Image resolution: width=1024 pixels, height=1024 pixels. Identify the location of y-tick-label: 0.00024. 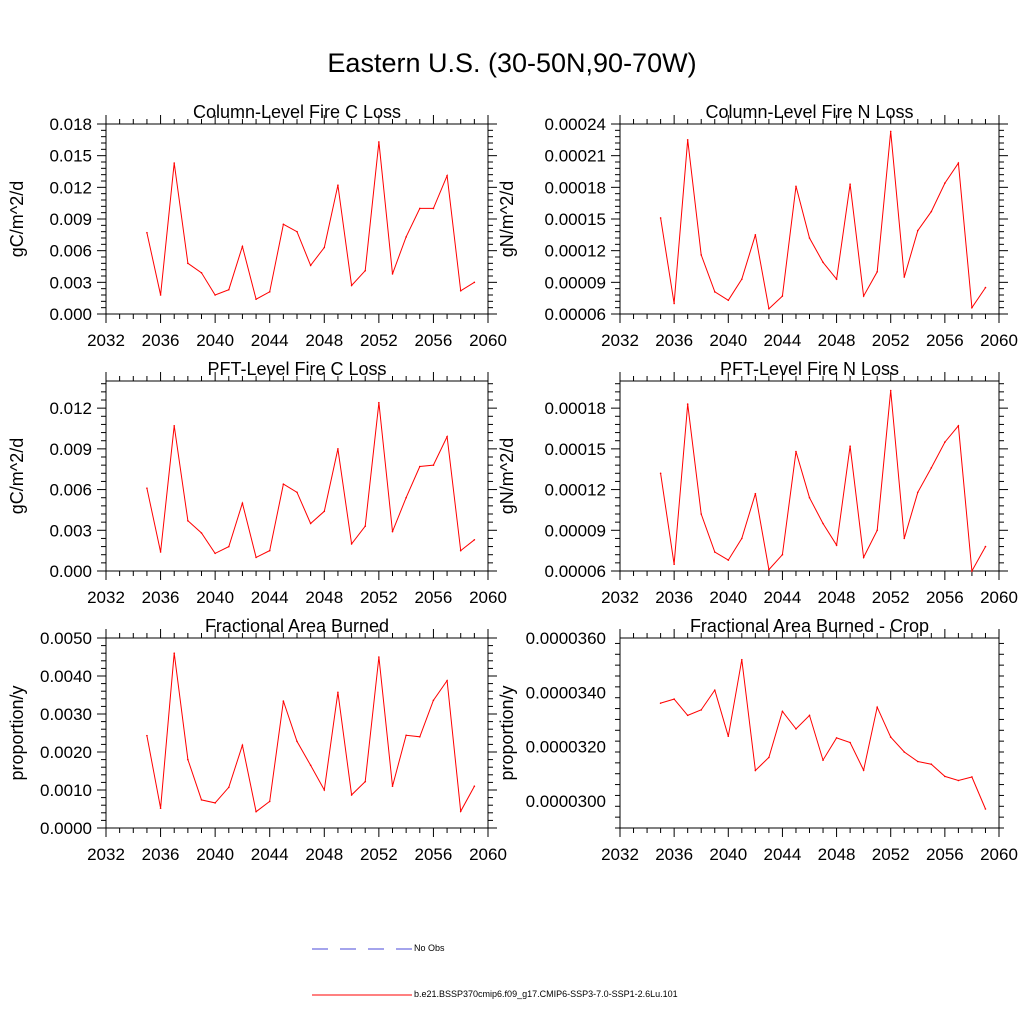
(575, 124).